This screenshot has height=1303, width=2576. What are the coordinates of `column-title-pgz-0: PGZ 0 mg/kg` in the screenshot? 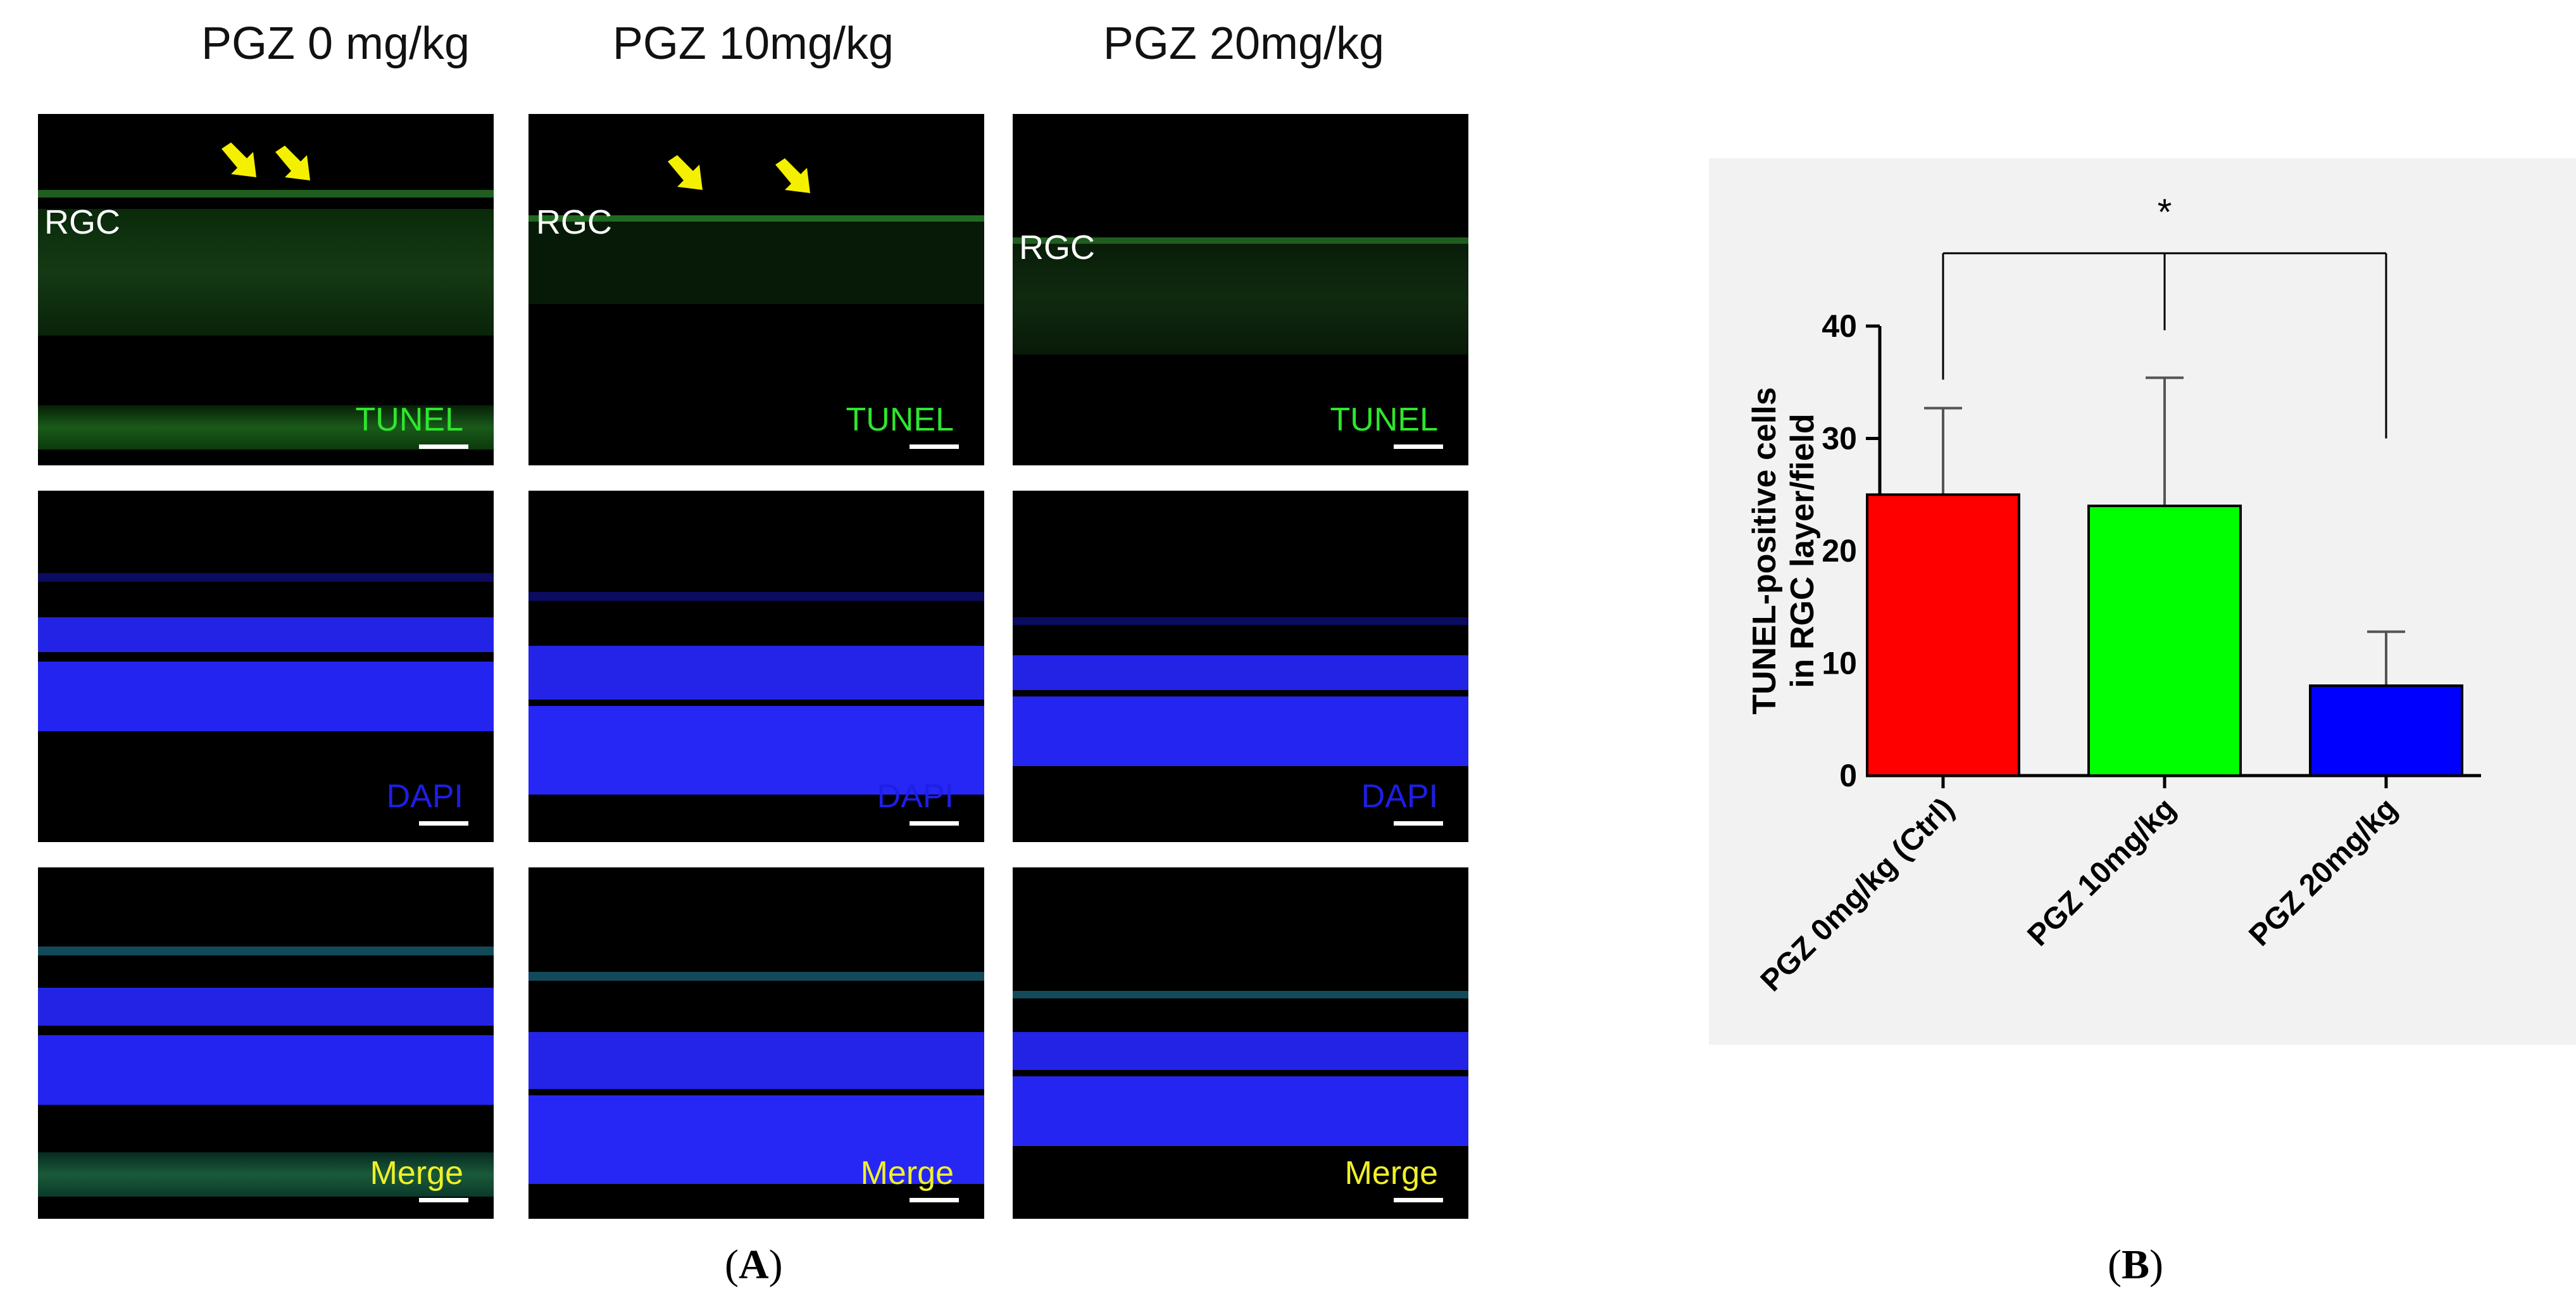 It's located at (336, 44).